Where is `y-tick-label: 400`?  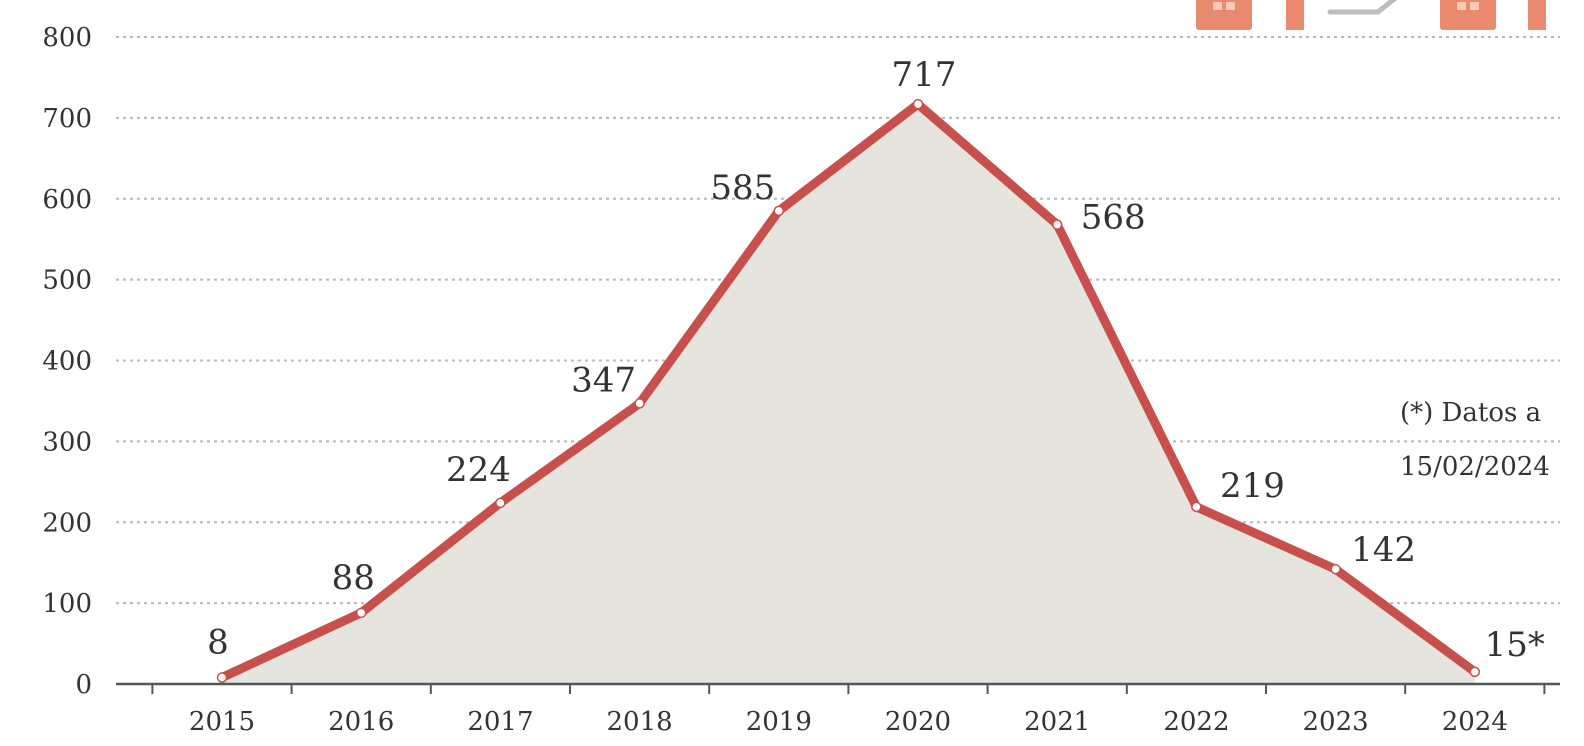
y-tick-label: 400 is located at coordinates (67, 362).